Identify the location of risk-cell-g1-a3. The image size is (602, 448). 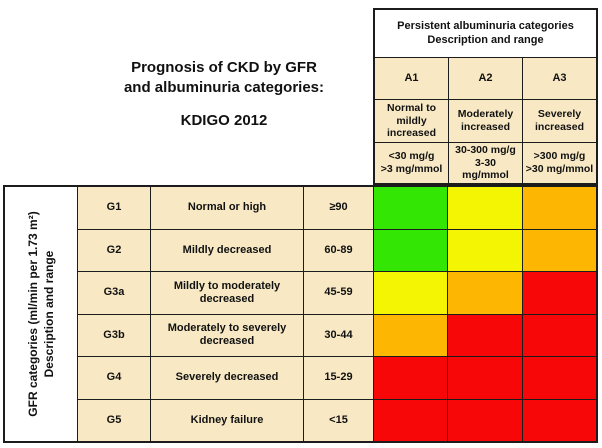
(559, 208).